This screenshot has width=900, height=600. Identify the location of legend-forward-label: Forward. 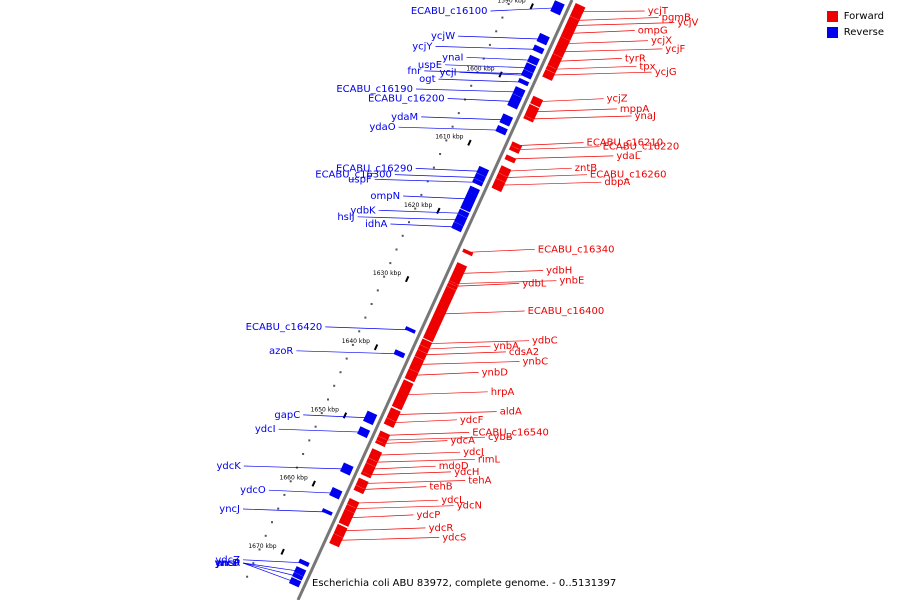
(863, 16).